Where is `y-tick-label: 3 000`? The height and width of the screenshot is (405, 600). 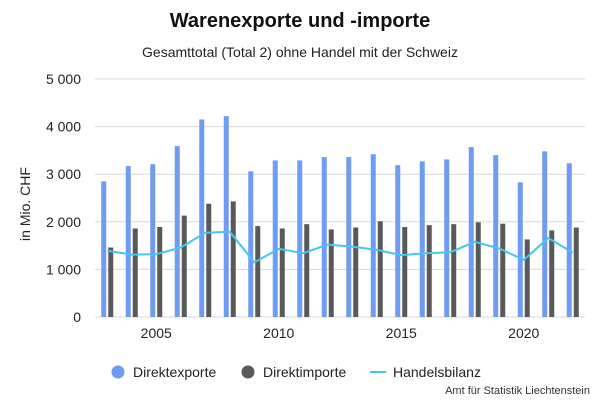
y-tick-label: 3 000 is located at coordinates (63, 174).